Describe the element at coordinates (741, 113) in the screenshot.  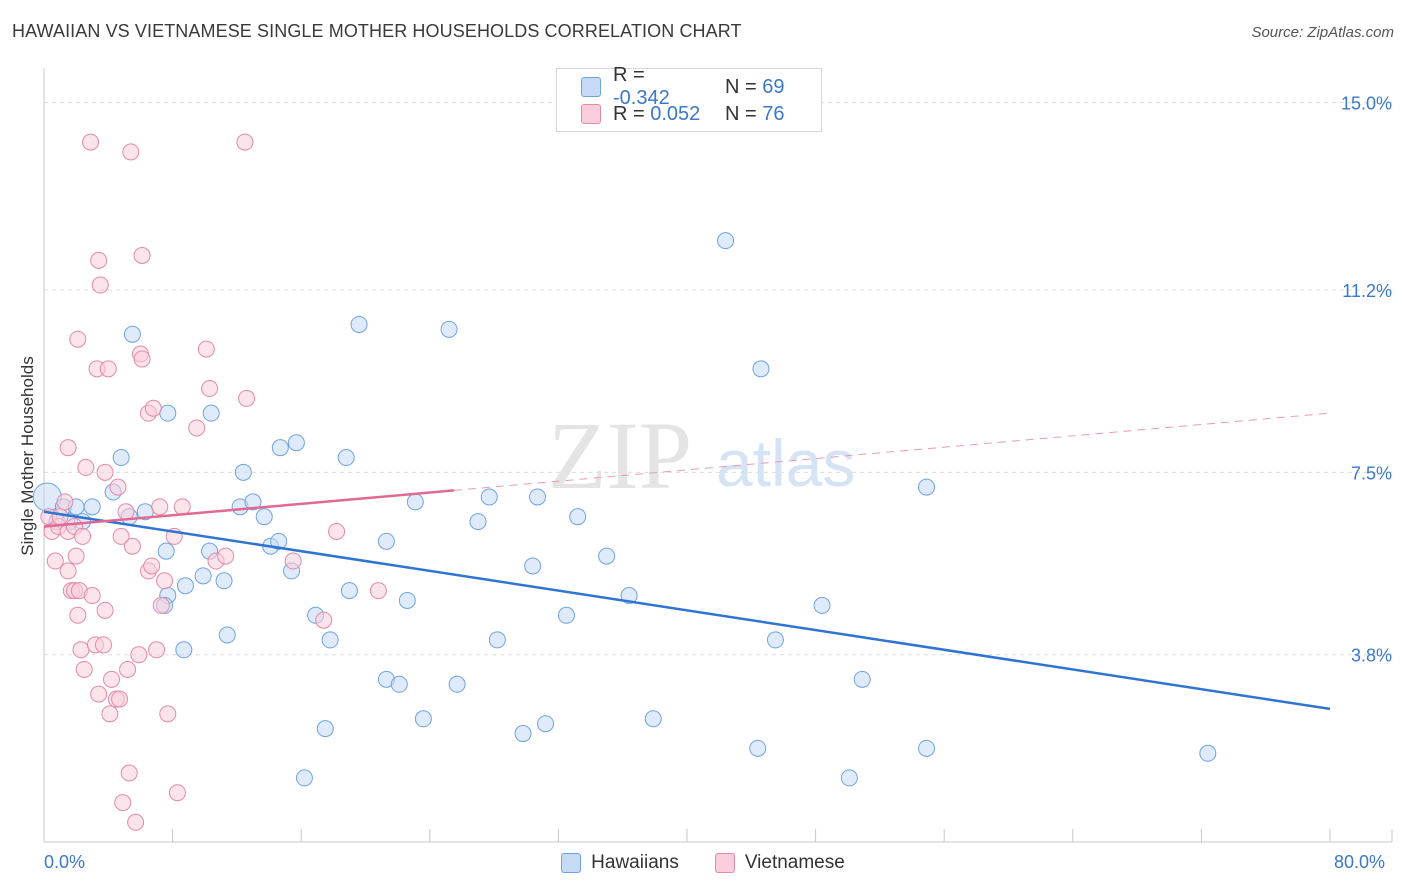
I see `n-label: N =` at that location.